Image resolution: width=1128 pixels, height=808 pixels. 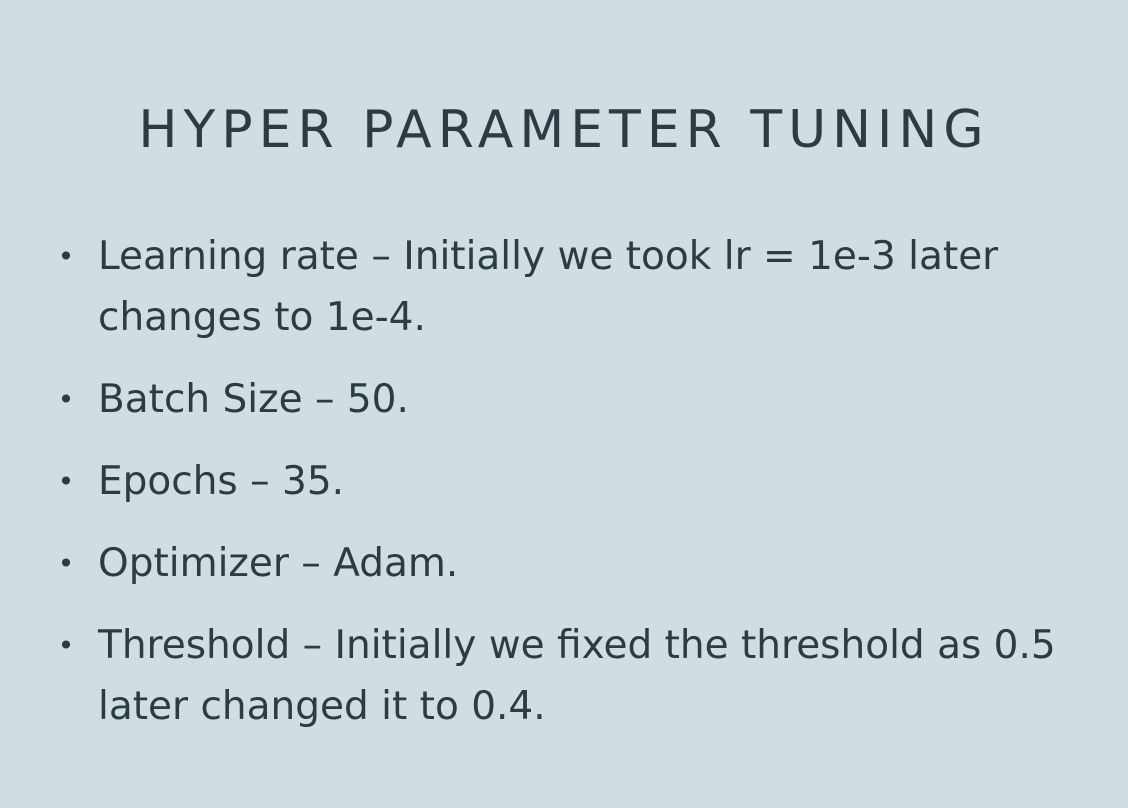 What do you see at coordinates (571, 563) in the screenshot?
I see `bullet-item-optimizer: • Optimizer – Adam.` at bounding box center [571, 563].